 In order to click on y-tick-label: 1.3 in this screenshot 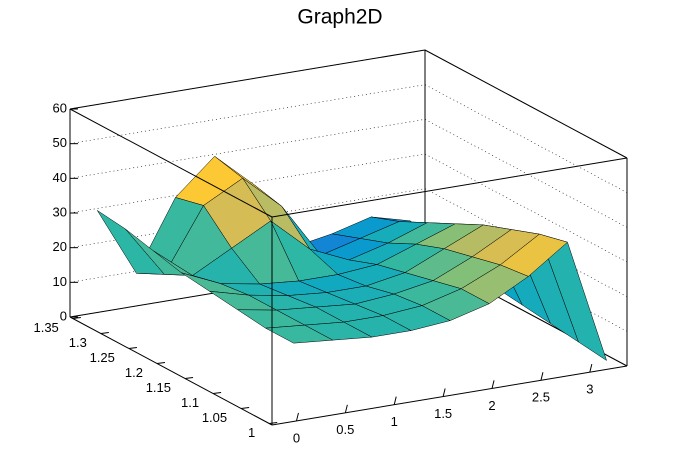, I will do `click(78, 342)`.